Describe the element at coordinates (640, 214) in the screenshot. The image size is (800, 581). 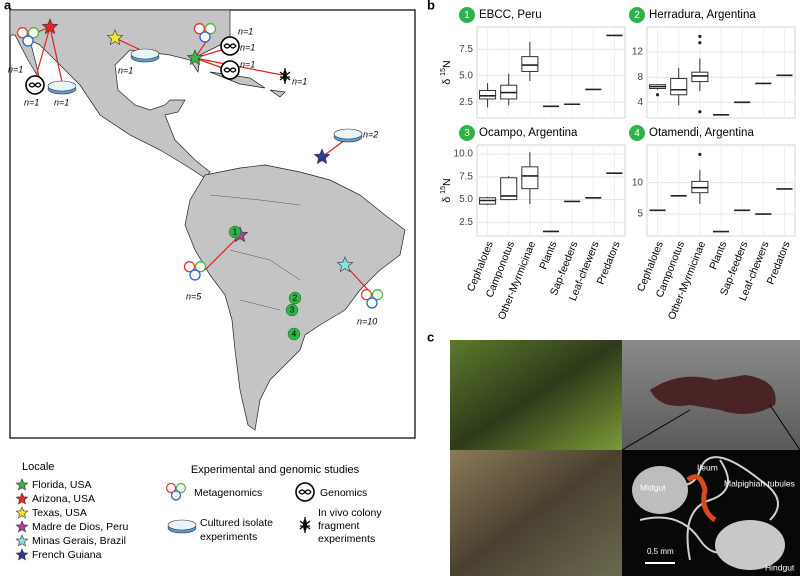
I see `y-tick-label: 5` at that location.